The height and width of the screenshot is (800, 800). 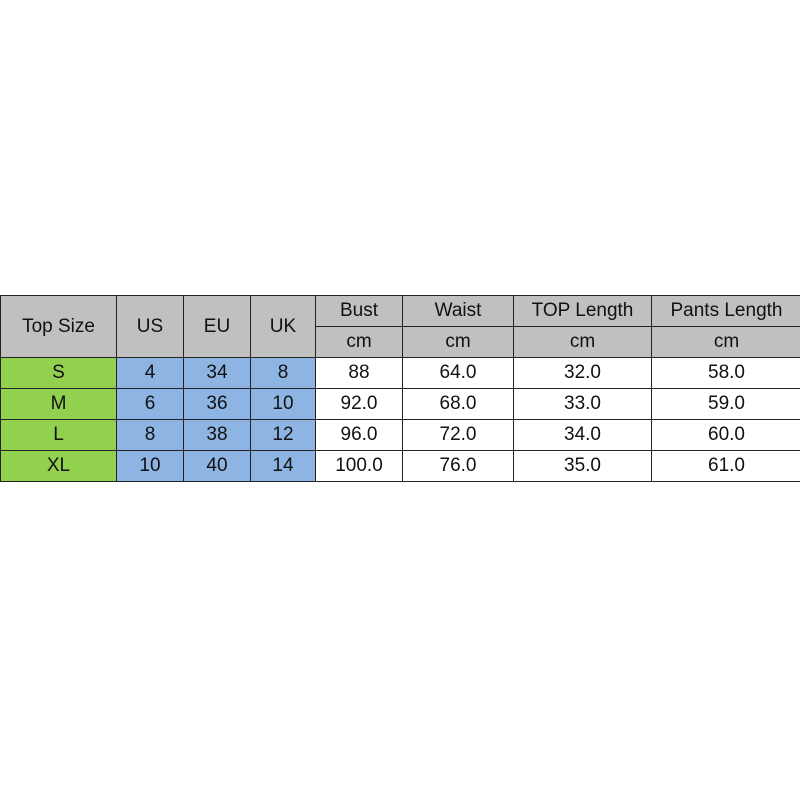 What do you see at coordinates (725, 435) in the screenshot?
I see `value-cell: 60.0` at bounding box center [725, 435].